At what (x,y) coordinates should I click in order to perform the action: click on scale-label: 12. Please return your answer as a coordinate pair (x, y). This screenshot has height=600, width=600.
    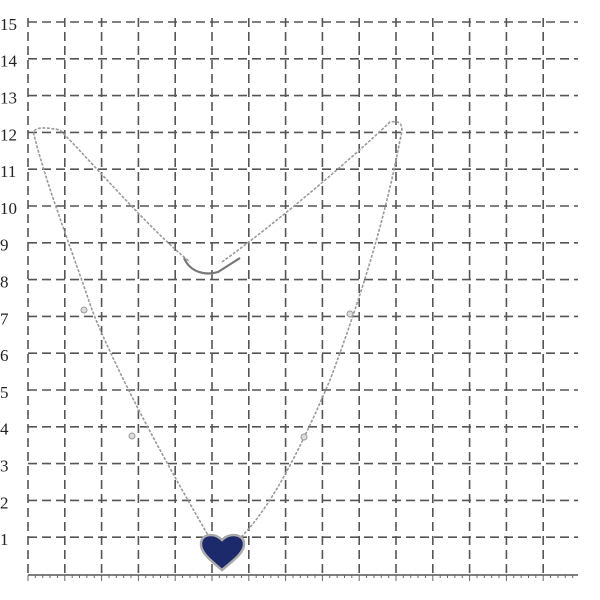
    Looking at the image, I should click on (8, 134).